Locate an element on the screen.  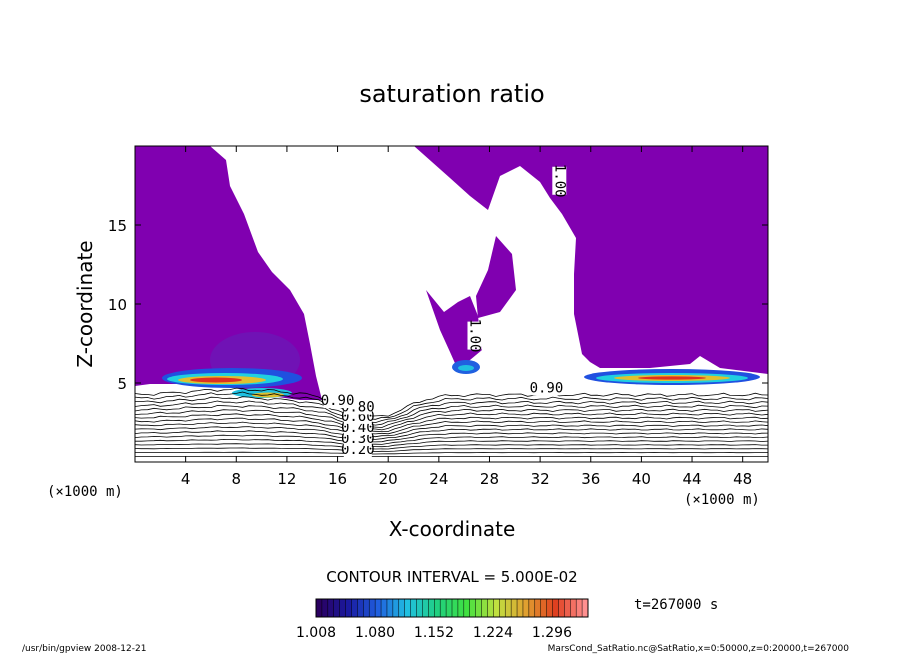
y-axis-label: Z-coordinate is located at coordinates (85, 303).